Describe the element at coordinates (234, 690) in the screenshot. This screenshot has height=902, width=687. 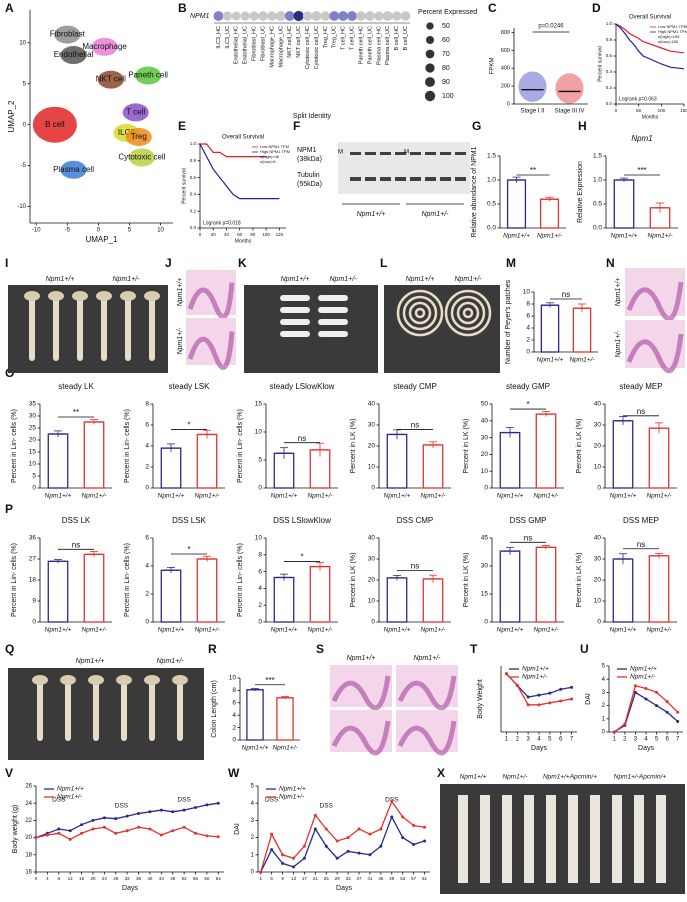
I see `y-tick-label: 8` at that location.